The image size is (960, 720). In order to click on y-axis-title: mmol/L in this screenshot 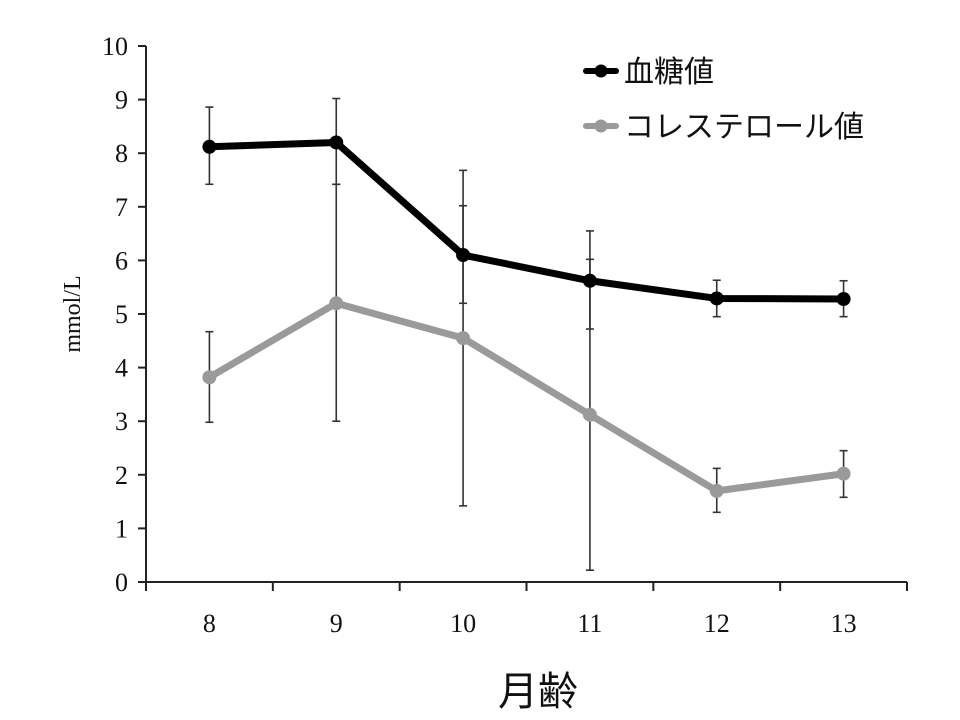, I will do `click(73, 313)`.